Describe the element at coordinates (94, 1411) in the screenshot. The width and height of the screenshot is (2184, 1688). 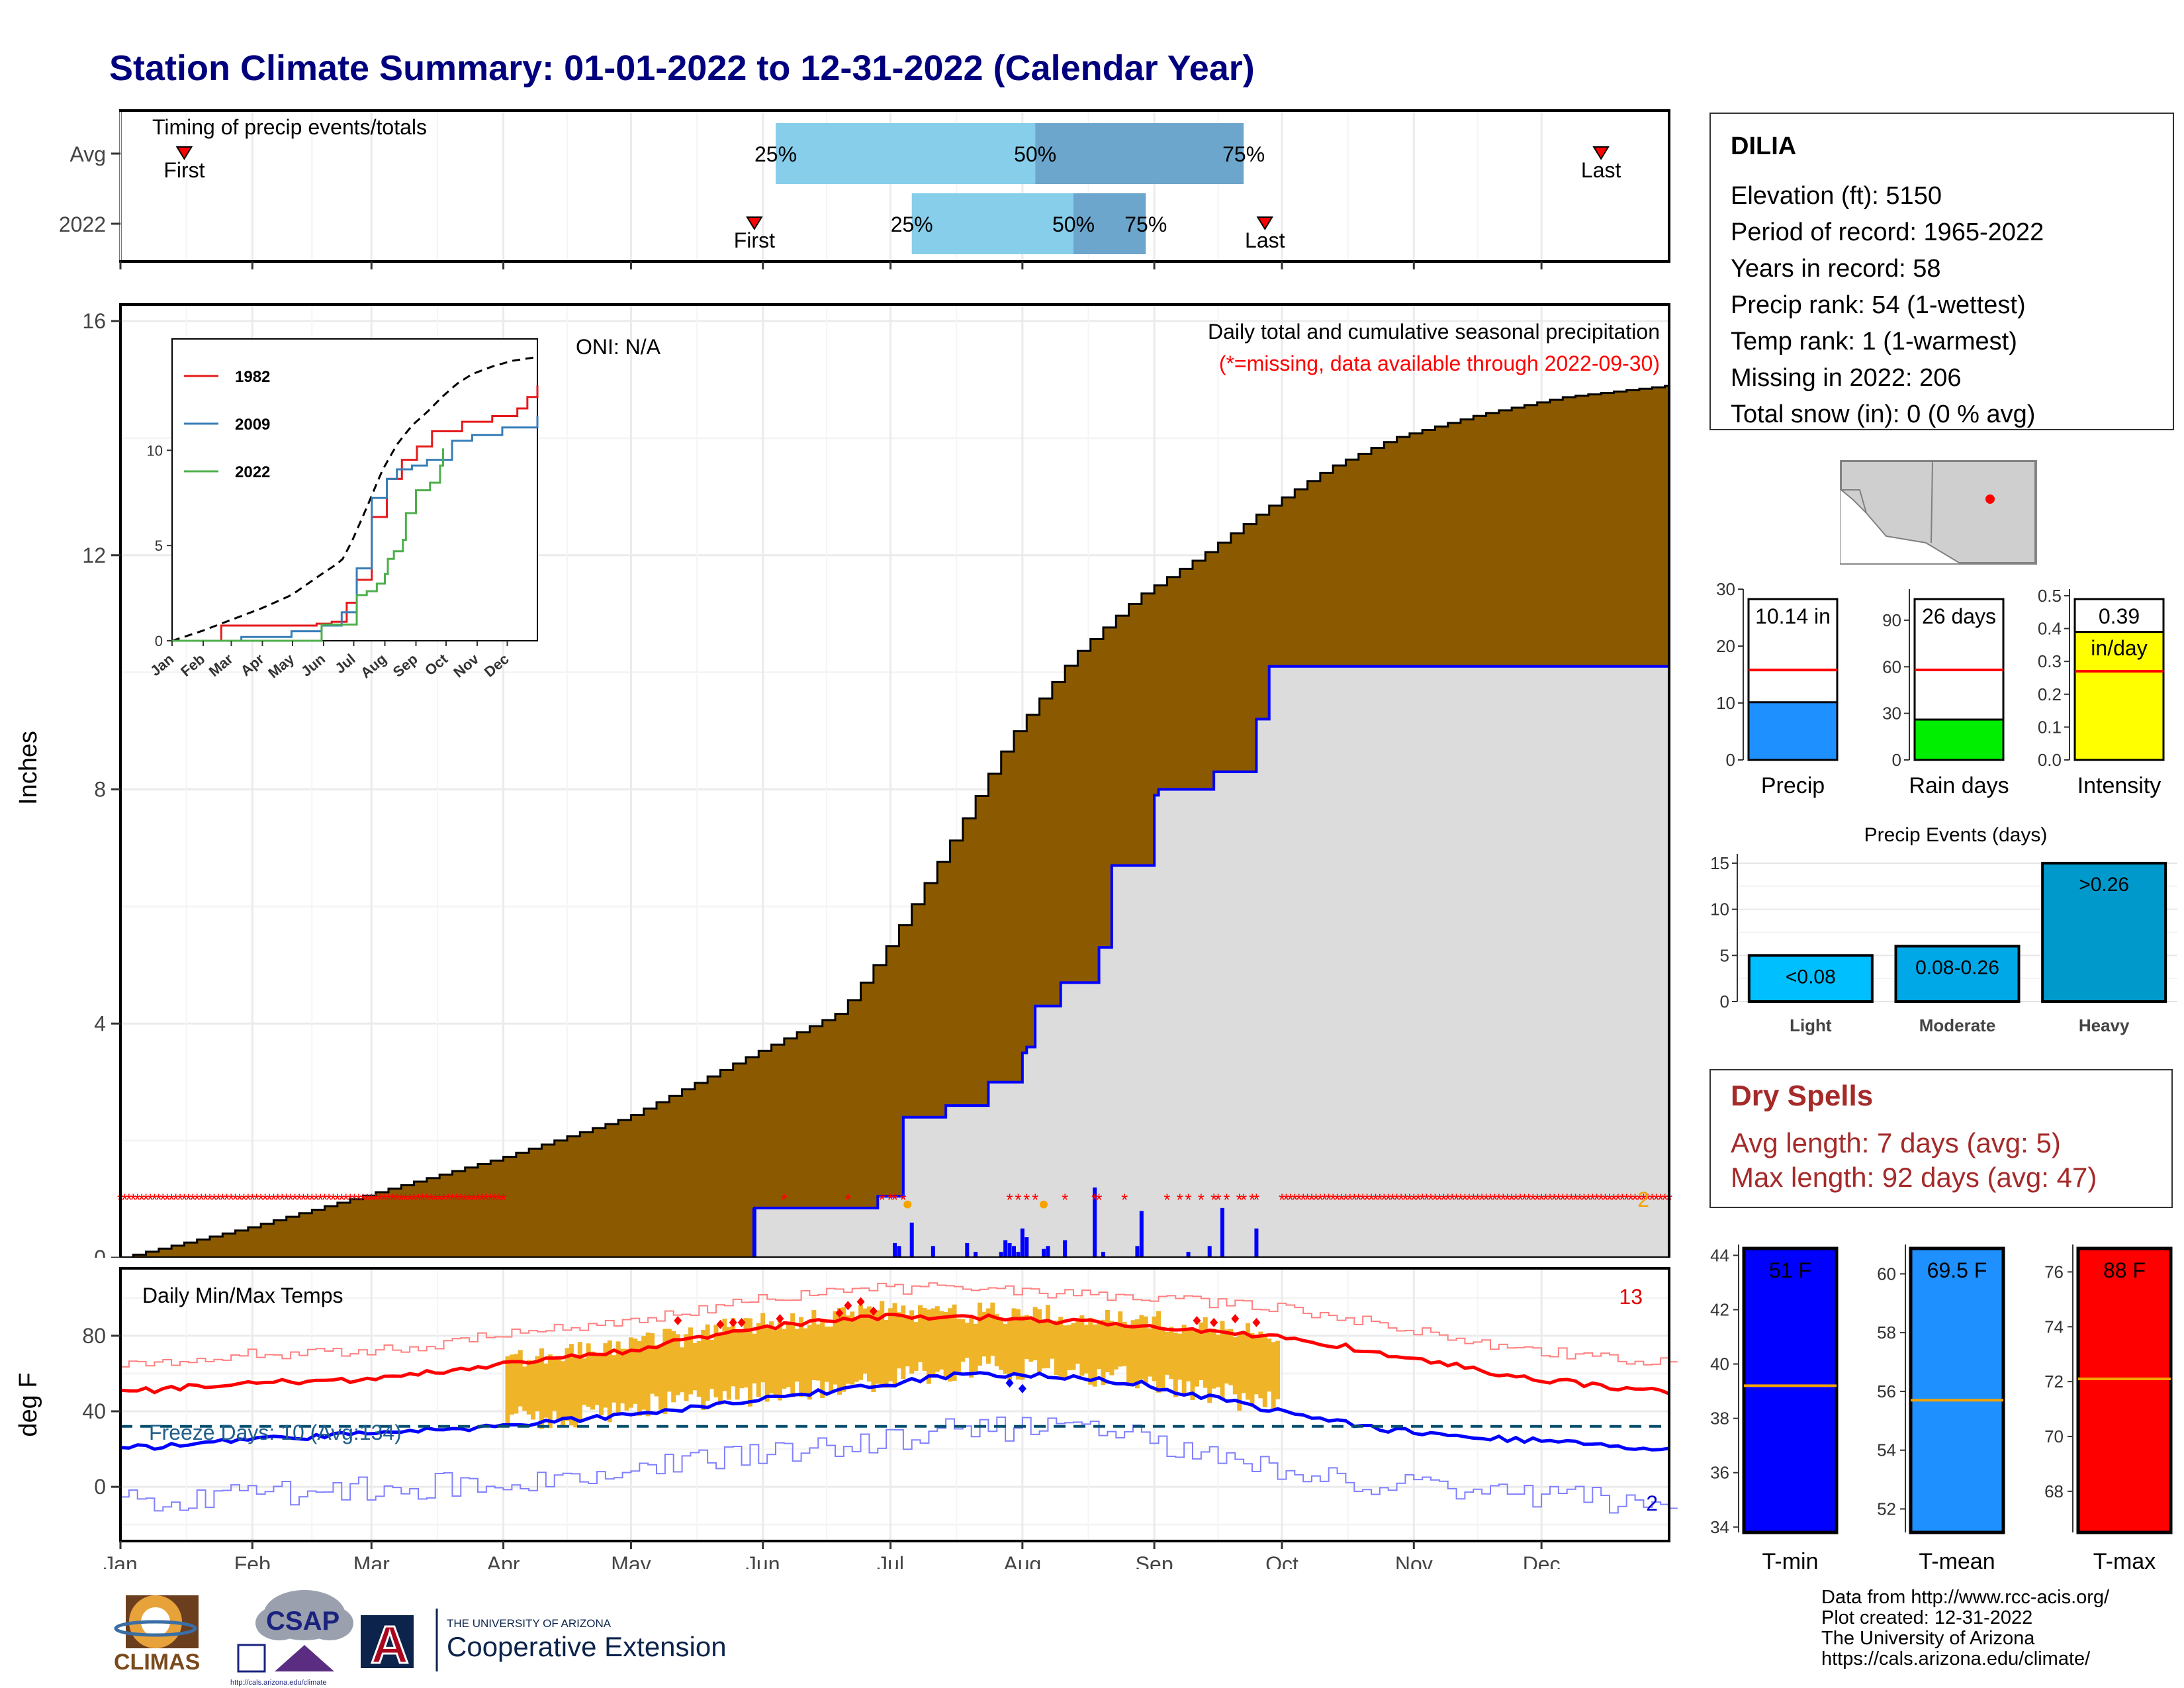
I see `temp-y-tick-label: 40` at that location.